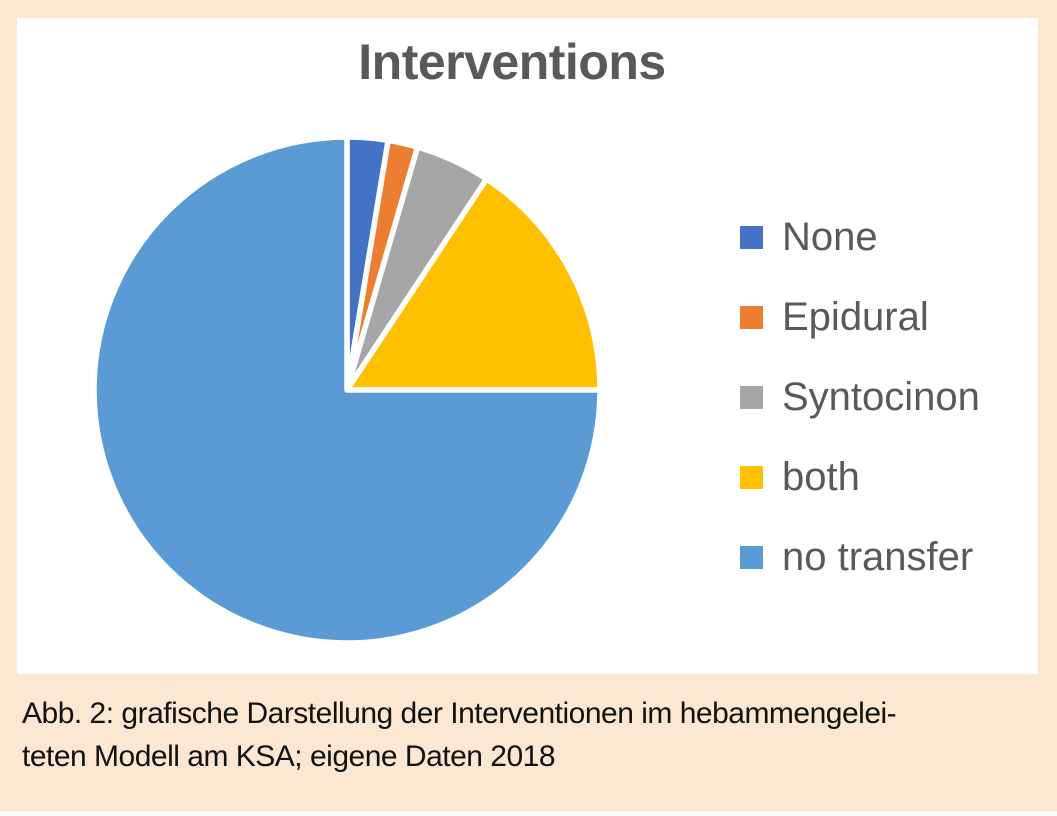 The image size is (1057, 816). What do you see at coordinates (528, 813) in the screenshot?
I see `page-bottom-edge` at bounding box center [528, 813].